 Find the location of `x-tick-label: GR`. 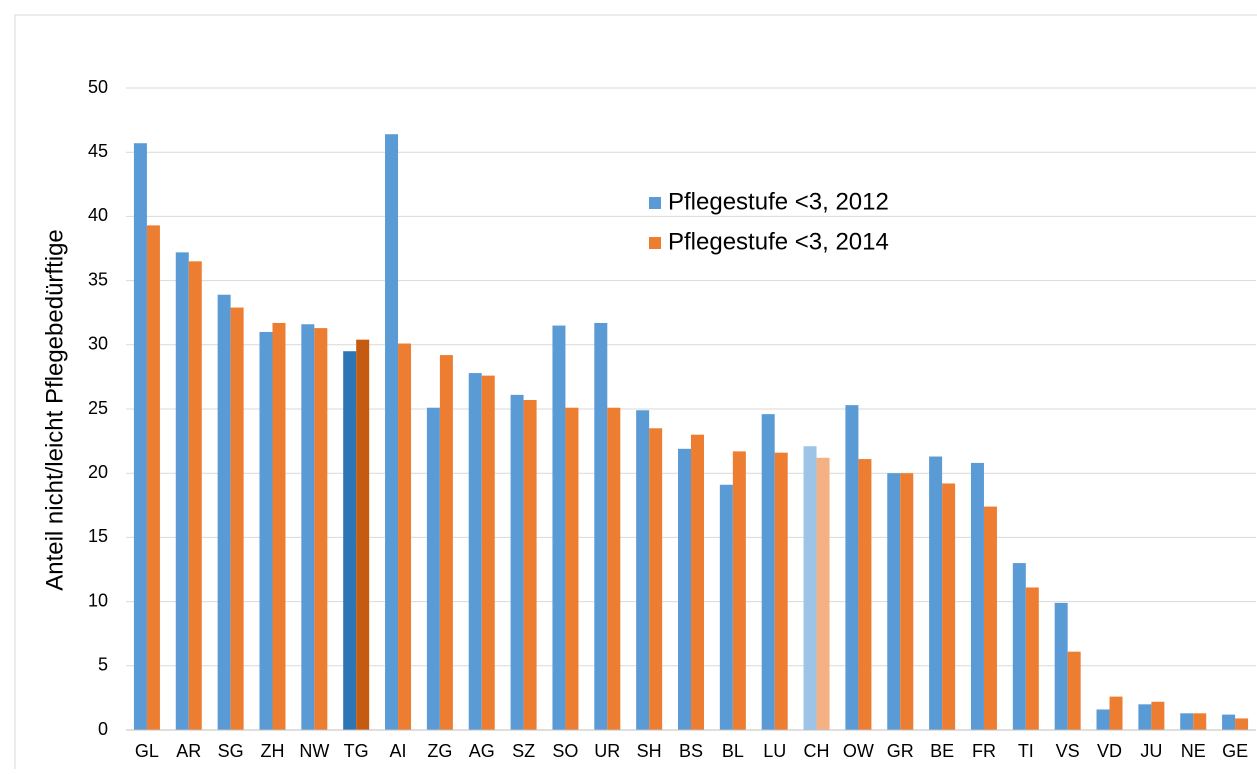

x-tick-label: GR is located at coordinates (900, 751).